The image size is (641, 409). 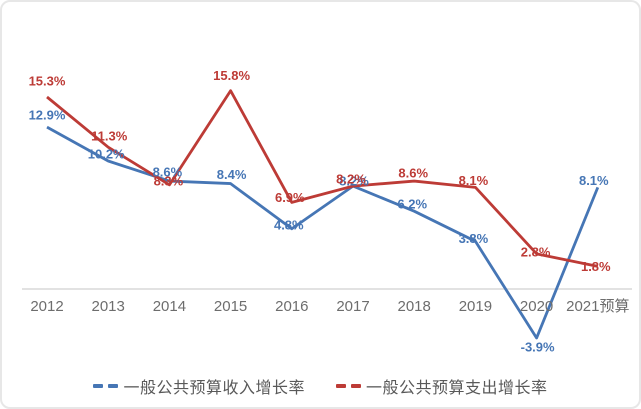 What do you see at coordinates (594, 180) in the screenshot?
I see `revenue-label-2021预算: 8.1%` at bounding box center [594, 180].